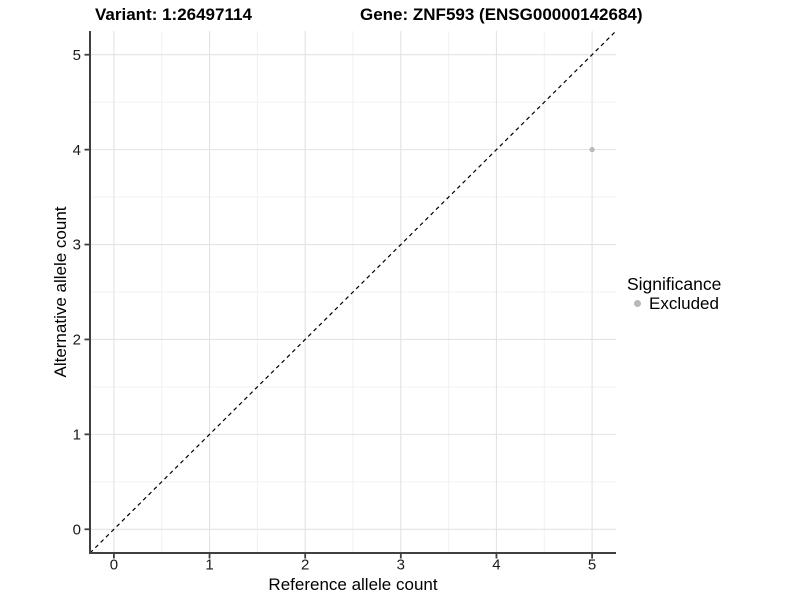  Describe the element at coordinates (353, 584) in the screenshot. I see `x-axis-title: Reference allele count` at that location.